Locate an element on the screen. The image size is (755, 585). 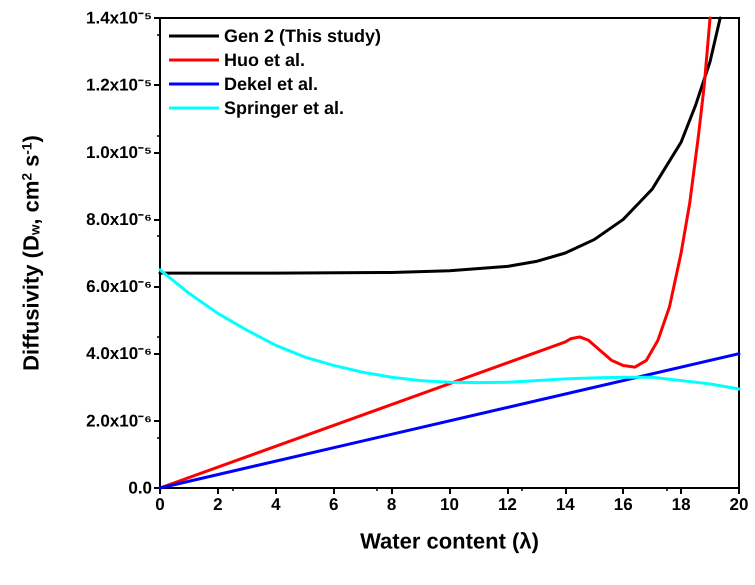
x-tick-label: 4 is located at coordinates (276, 504).